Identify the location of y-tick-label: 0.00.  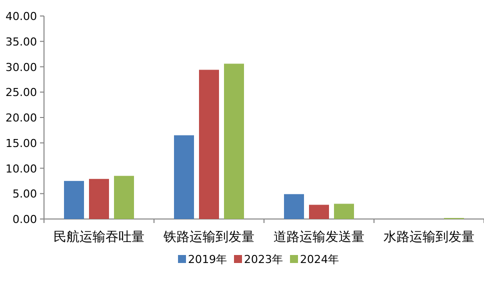
(24, 219).